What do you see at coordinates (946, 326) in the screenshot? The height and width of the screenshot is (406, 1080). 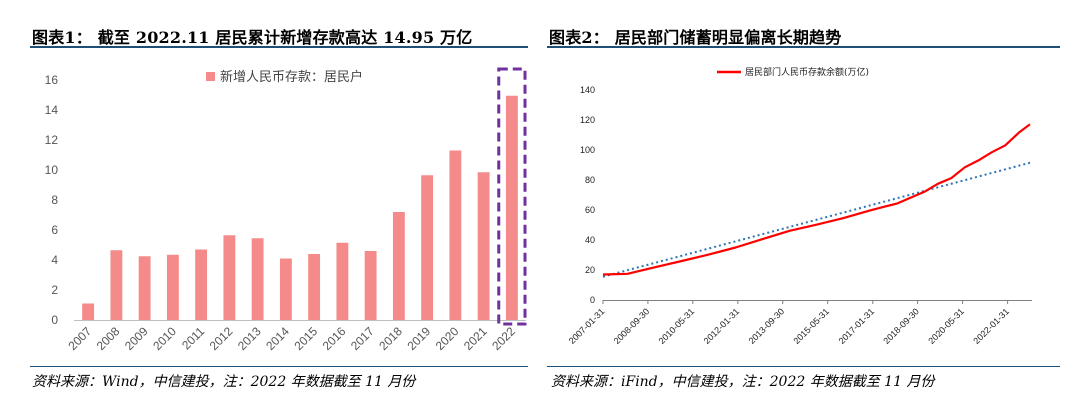 I see `x-tick-label: 2020-05-31` at bounding box center [946, 326].